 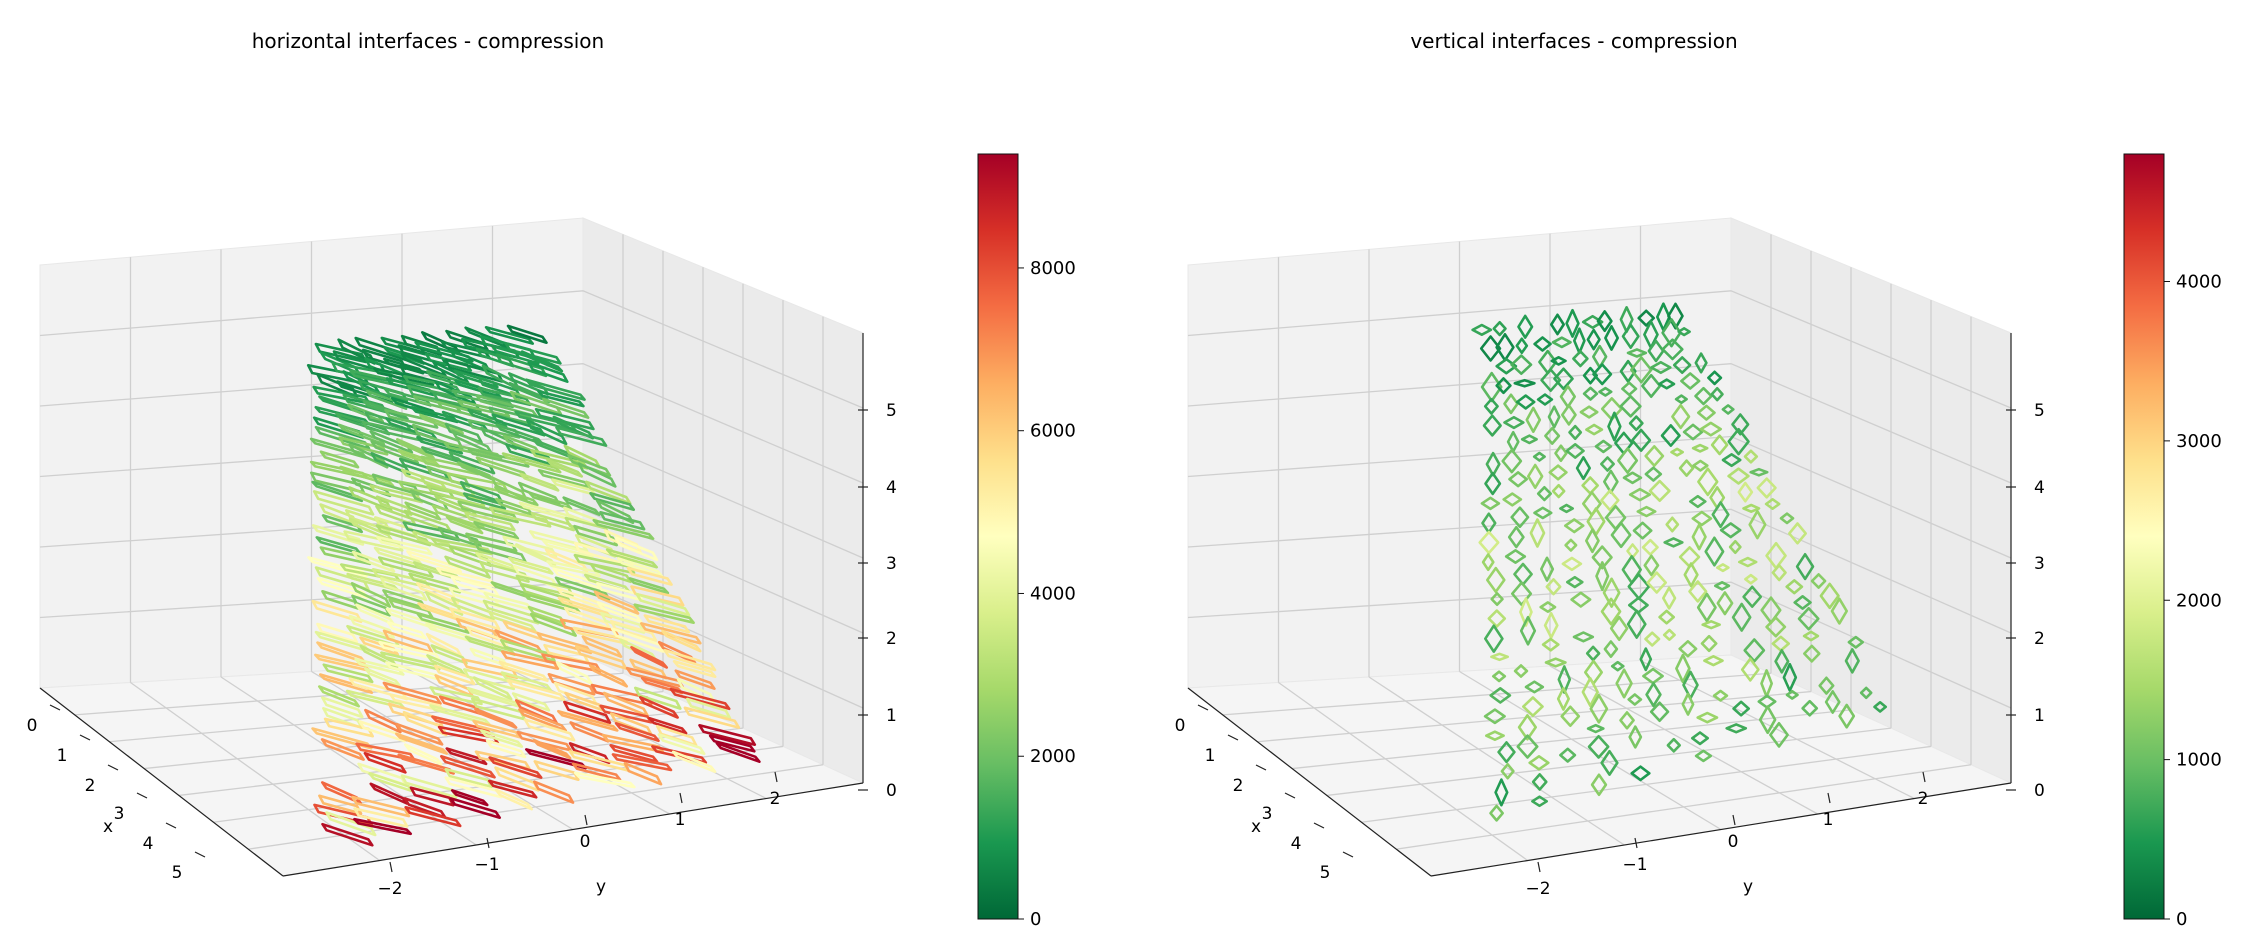 I want to click on z-tick-label: 0, so click(x=891, y=791).